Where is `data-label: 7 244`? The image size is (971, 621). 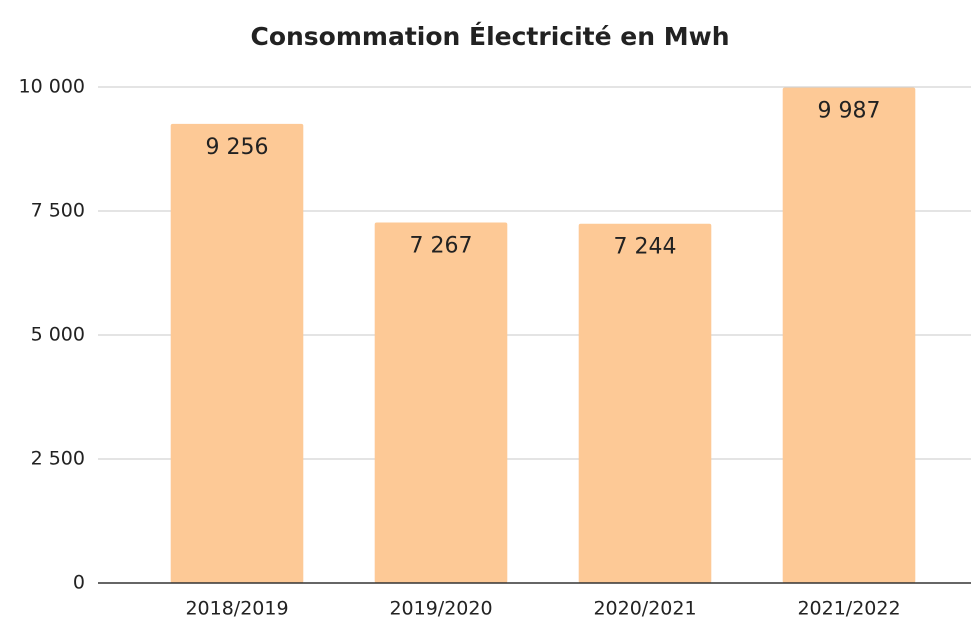
data-label: 7 244 is located at coordinates (645, 247).